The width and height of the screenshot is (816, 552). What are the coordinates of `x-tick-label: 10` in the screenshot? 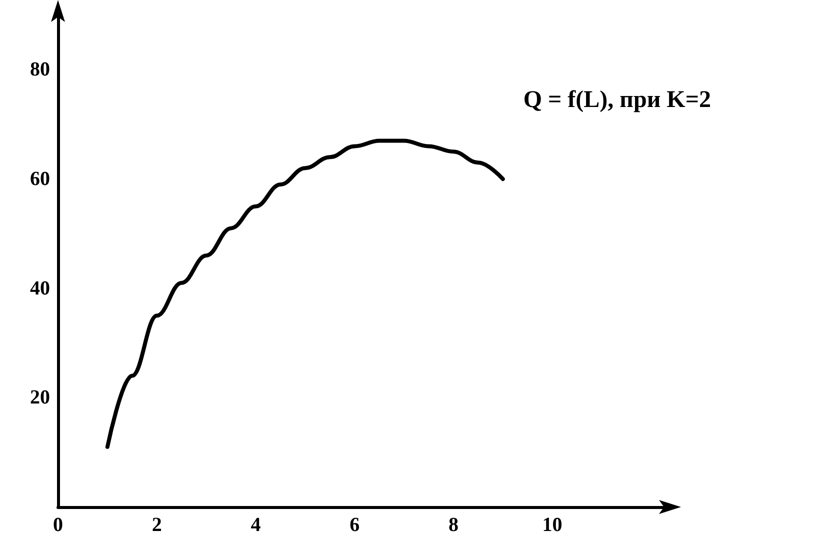 It's located at (552, 525).